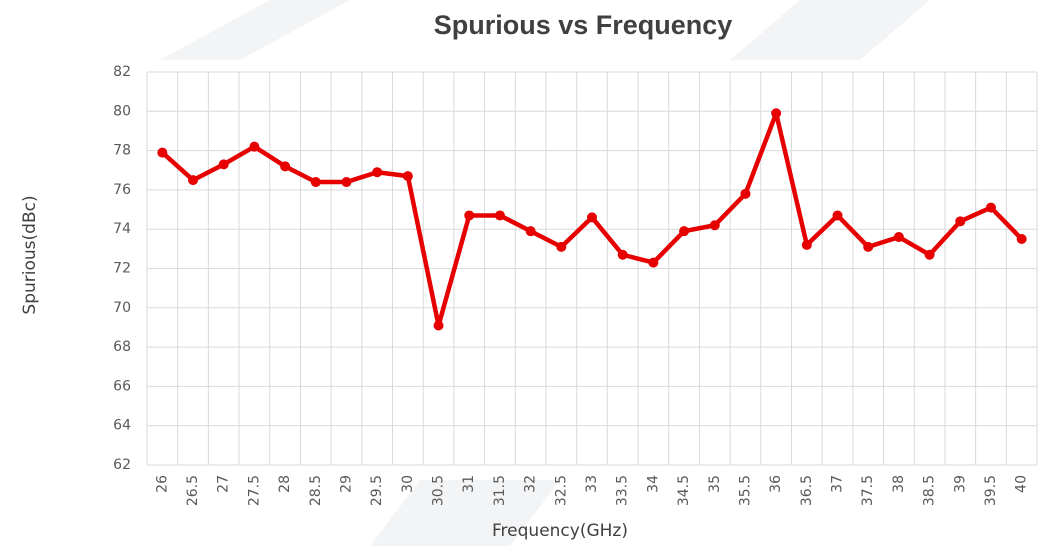 The image size is (1045, 546). I want to click on x-tick-label: 32, so click(531, 484).